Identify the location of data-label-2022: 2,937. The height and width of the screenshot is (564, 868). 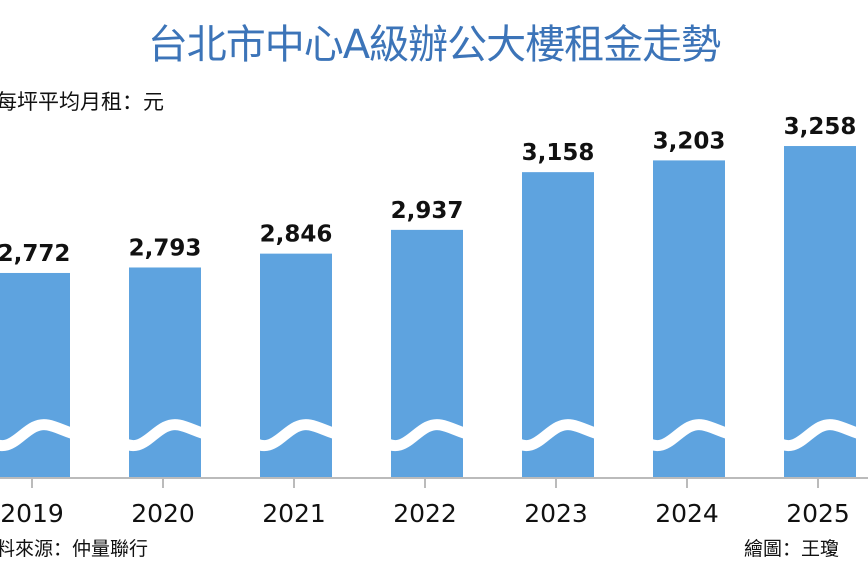
(427, 211).